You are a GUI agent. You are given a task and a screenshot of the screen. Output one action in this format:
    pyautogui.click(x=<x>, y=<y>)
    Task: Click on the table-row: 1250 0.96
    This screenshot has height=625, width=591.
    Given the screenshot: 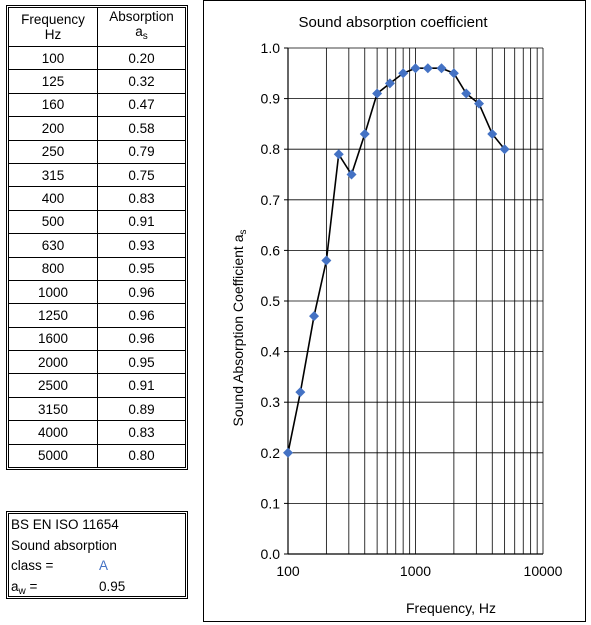 What is the action you would take?
    pyautogui.click(x=97, y=315)
    